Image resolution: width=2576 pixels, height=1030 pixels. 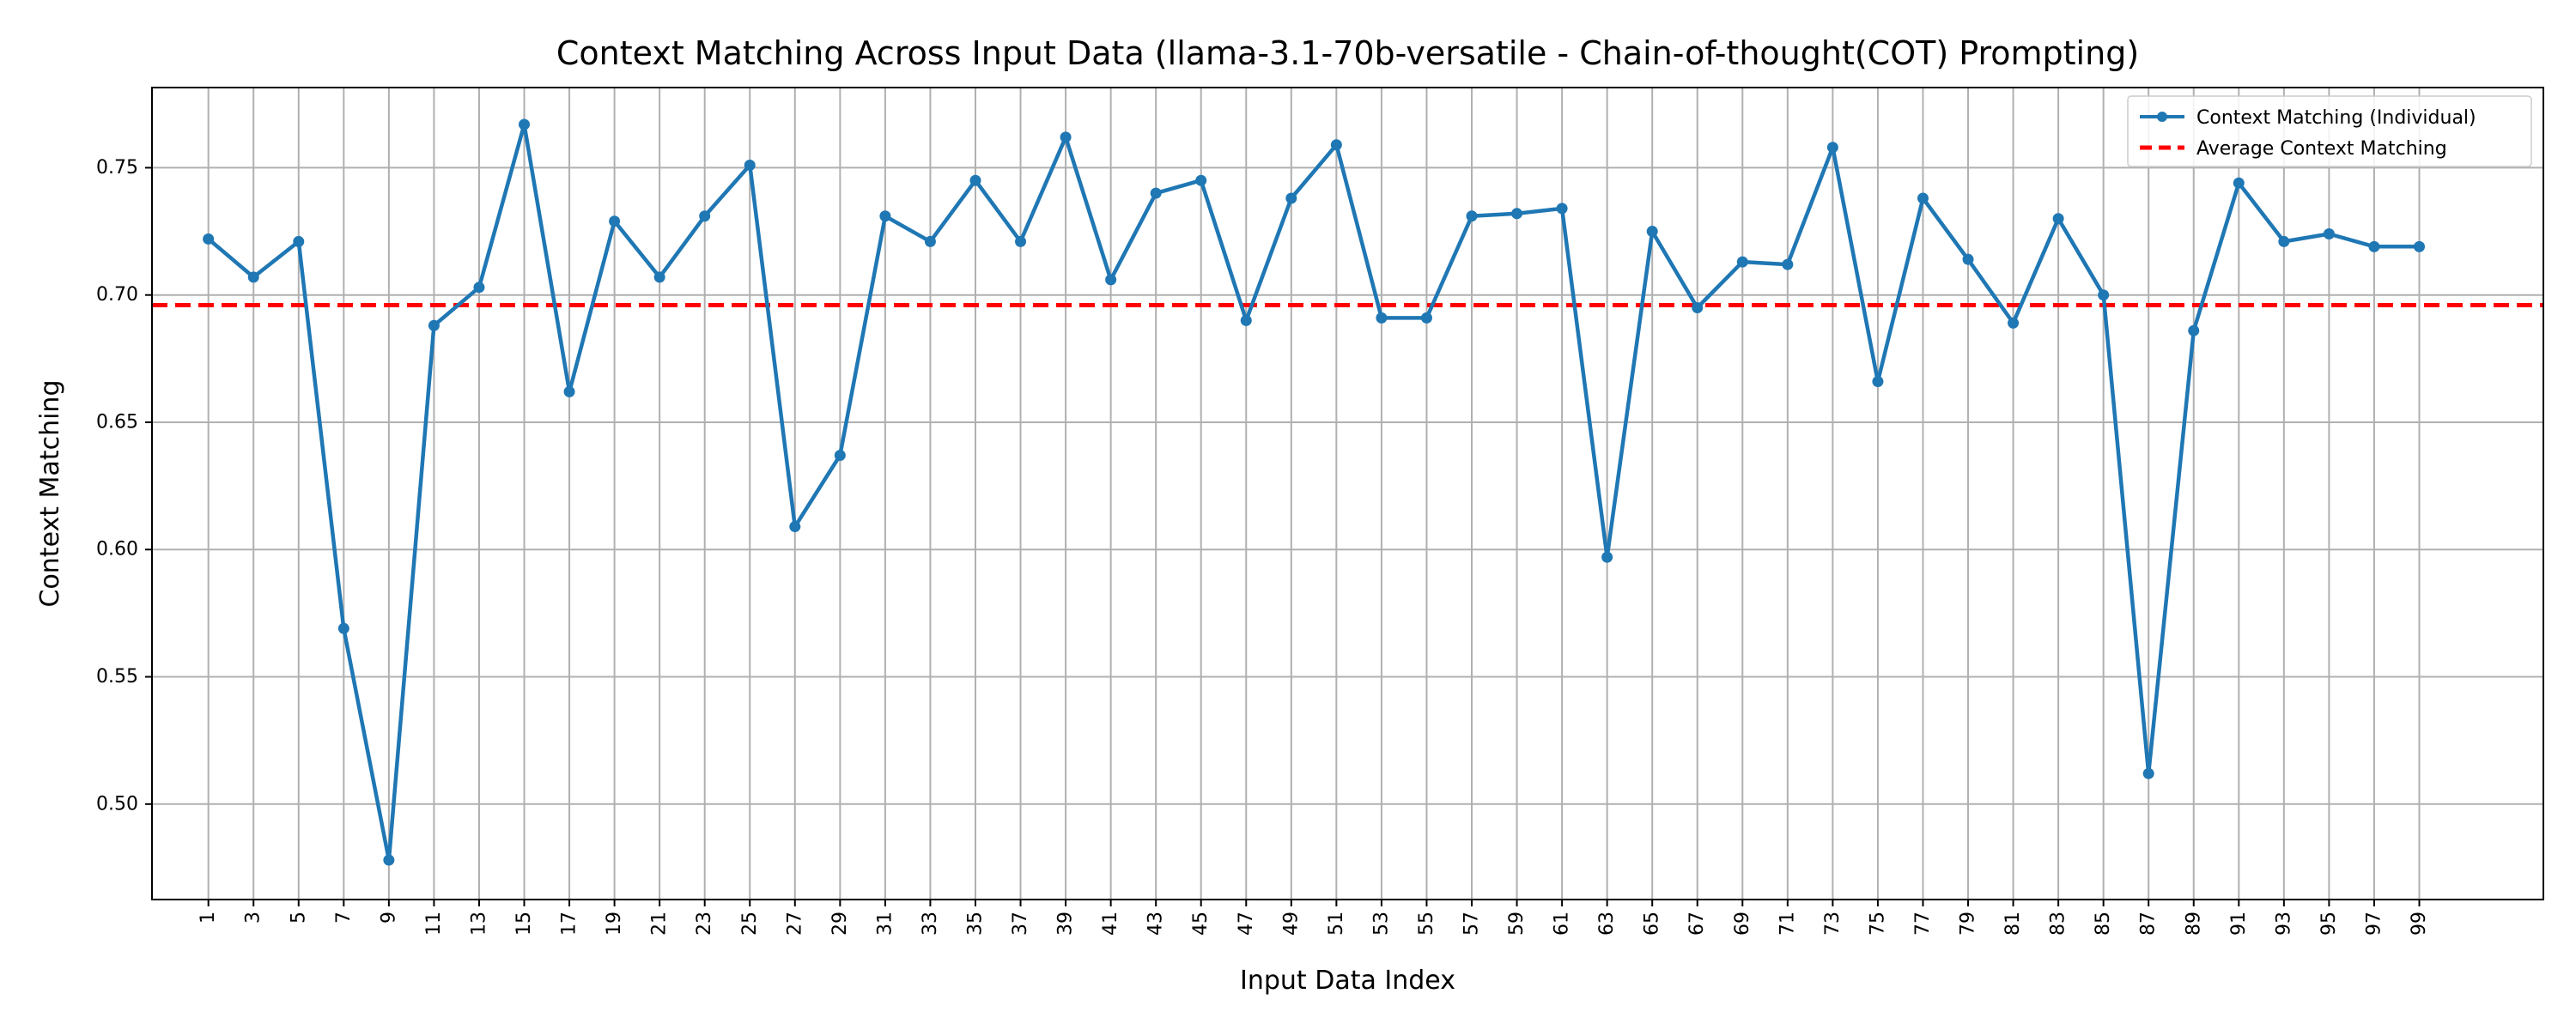 What do you see at coordinates (1111, 924) in the screenshot?
I see `x-tick-label: 41` at bounding box center [1111, 924].